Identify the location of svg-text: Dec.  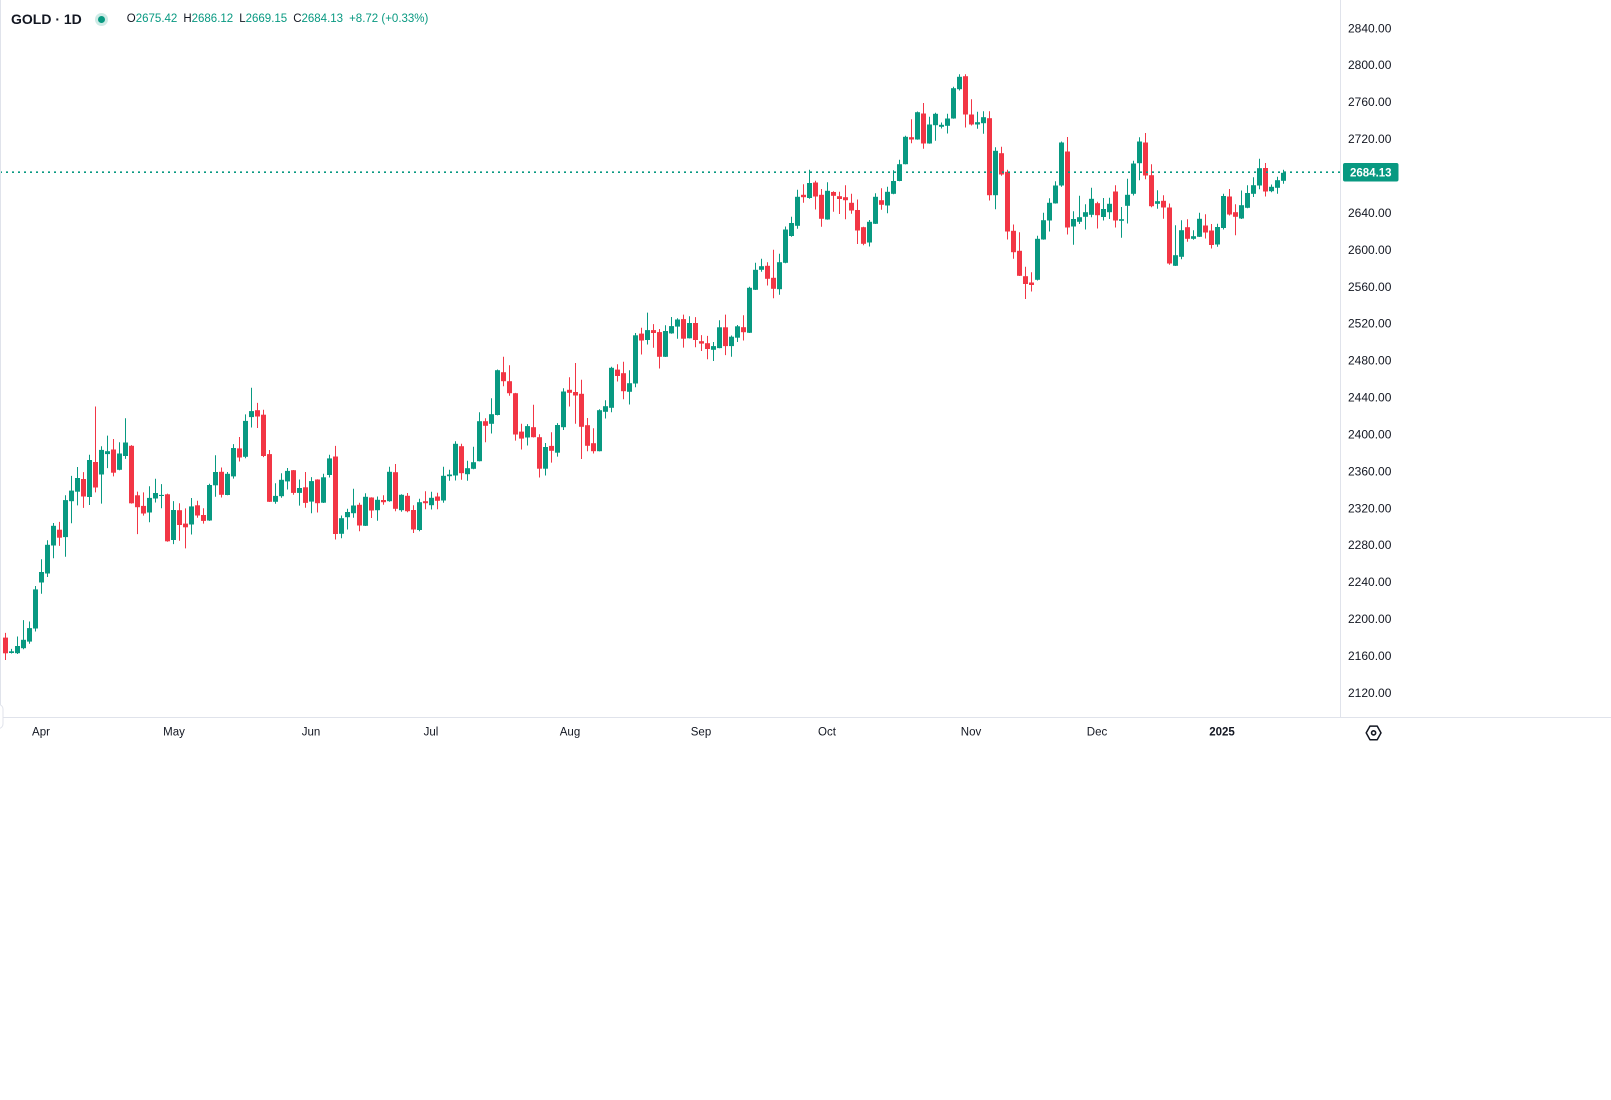
(1097, 733).